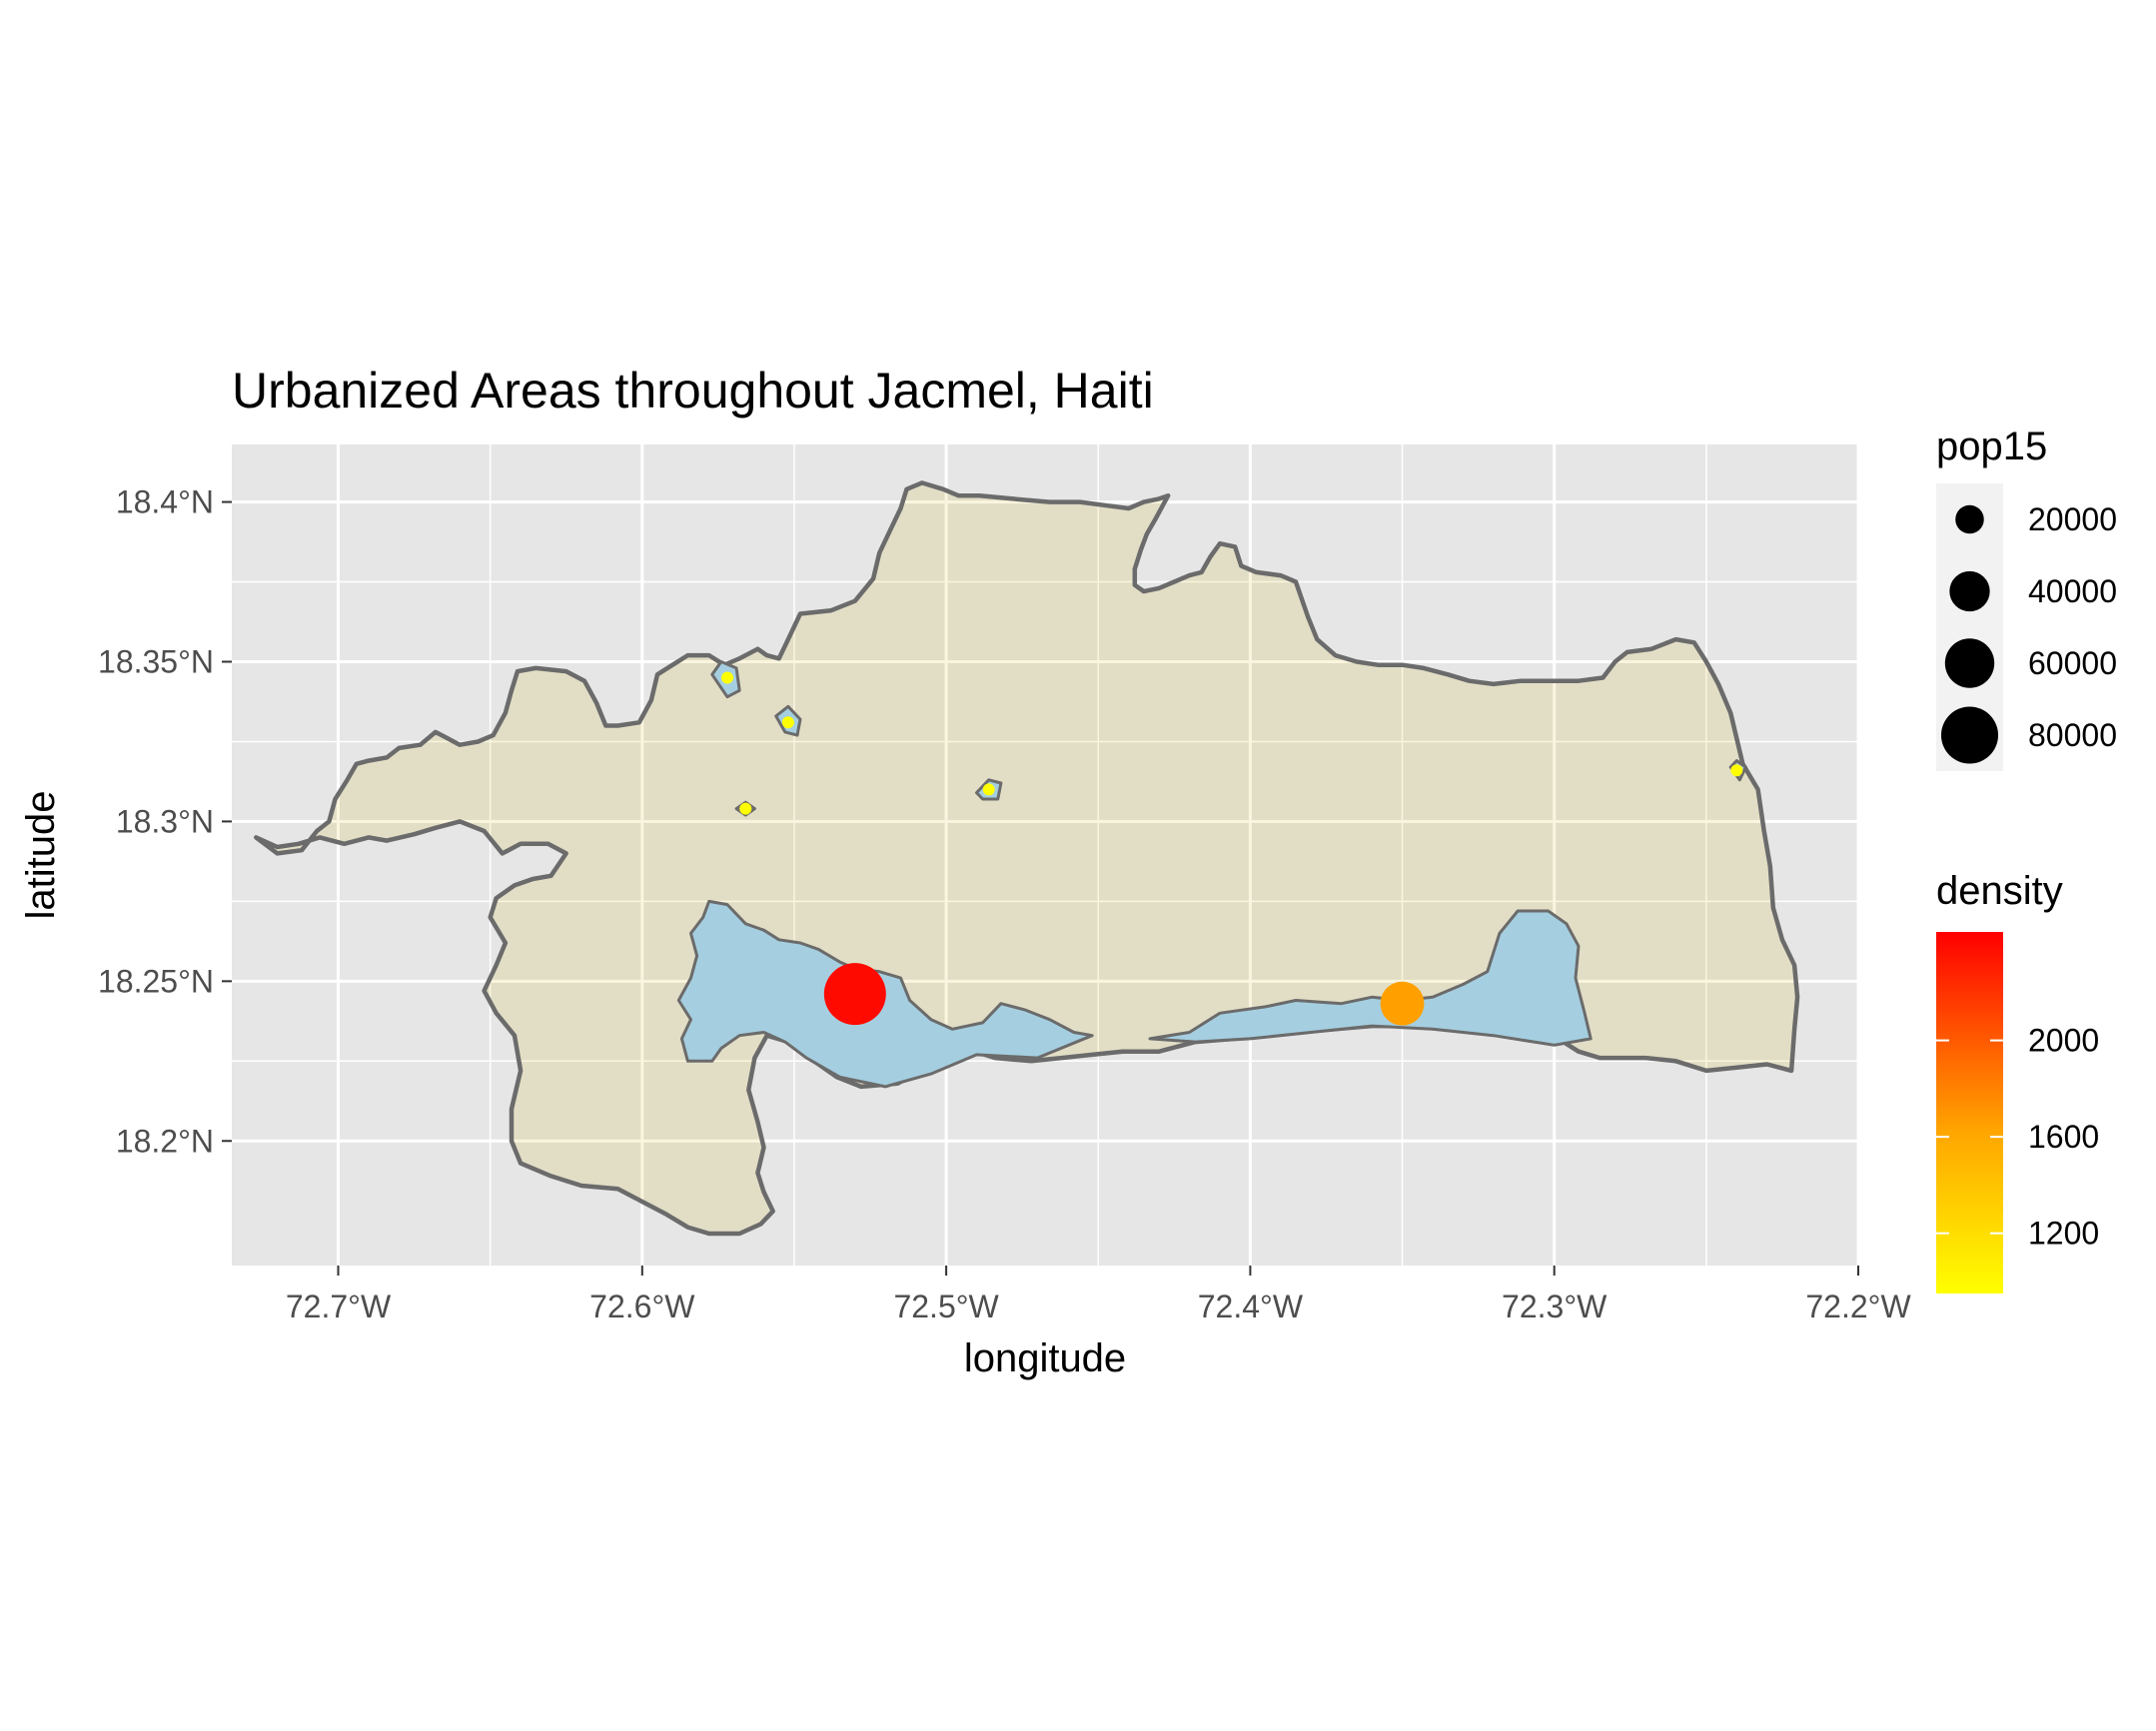  Describe the element at coordinates (1999, 891) in the screenshot. I see `color-legend-title: density` at that location.